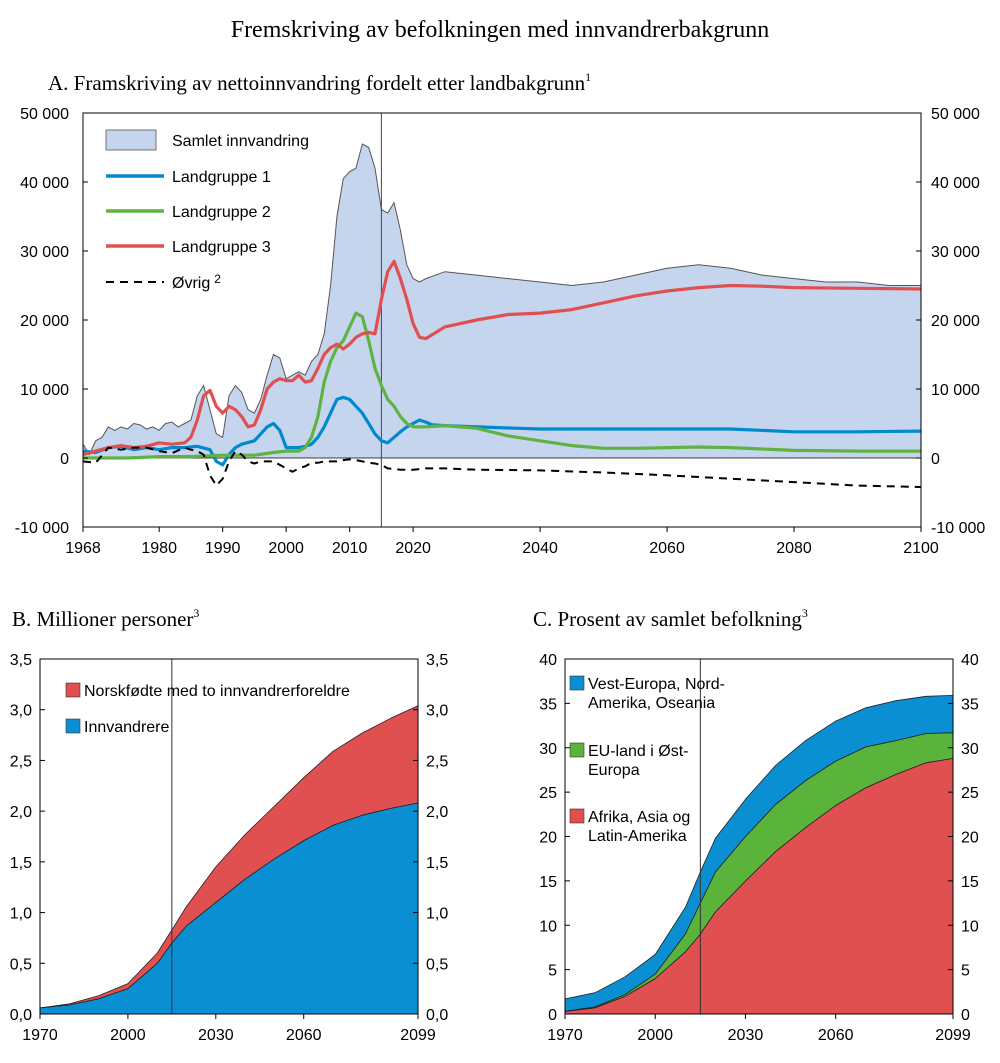 The image size is (1000, 1063). I want to click on y-tick-label-left: 1,5, so click(21, 863).